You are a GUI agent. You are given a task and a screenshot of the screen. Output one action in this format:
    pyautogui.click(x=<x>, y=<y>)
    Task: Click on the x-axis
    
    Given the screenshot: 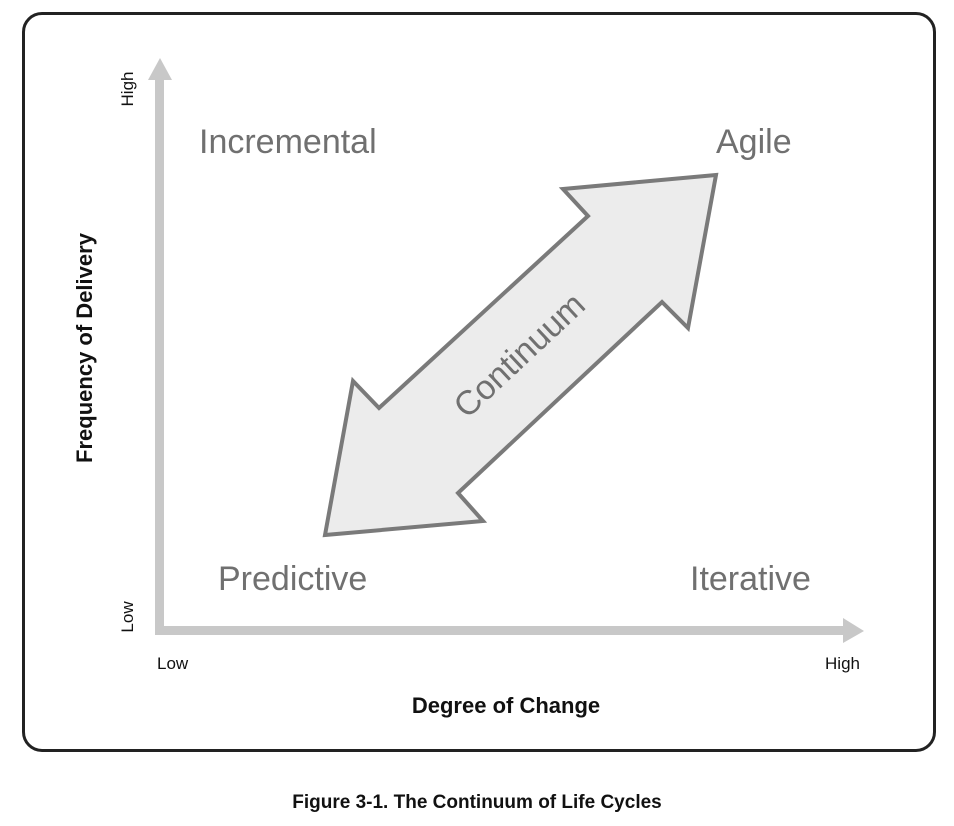 What is the action you would take?
    pyautogui.click(x=509, y=630)
    